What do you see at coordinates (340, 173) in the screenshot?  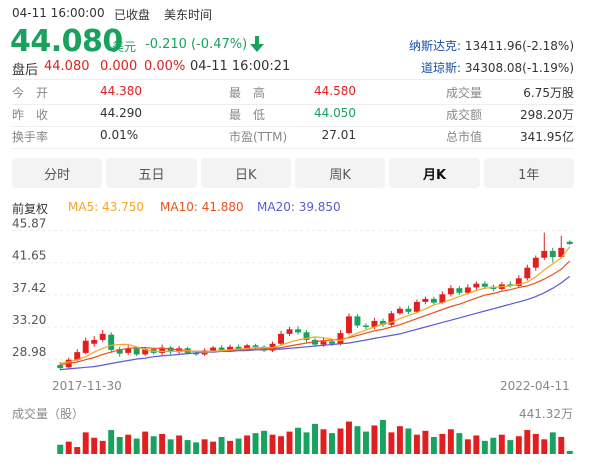 I see `tab-period: 周K` at bounding box center [340, 173].